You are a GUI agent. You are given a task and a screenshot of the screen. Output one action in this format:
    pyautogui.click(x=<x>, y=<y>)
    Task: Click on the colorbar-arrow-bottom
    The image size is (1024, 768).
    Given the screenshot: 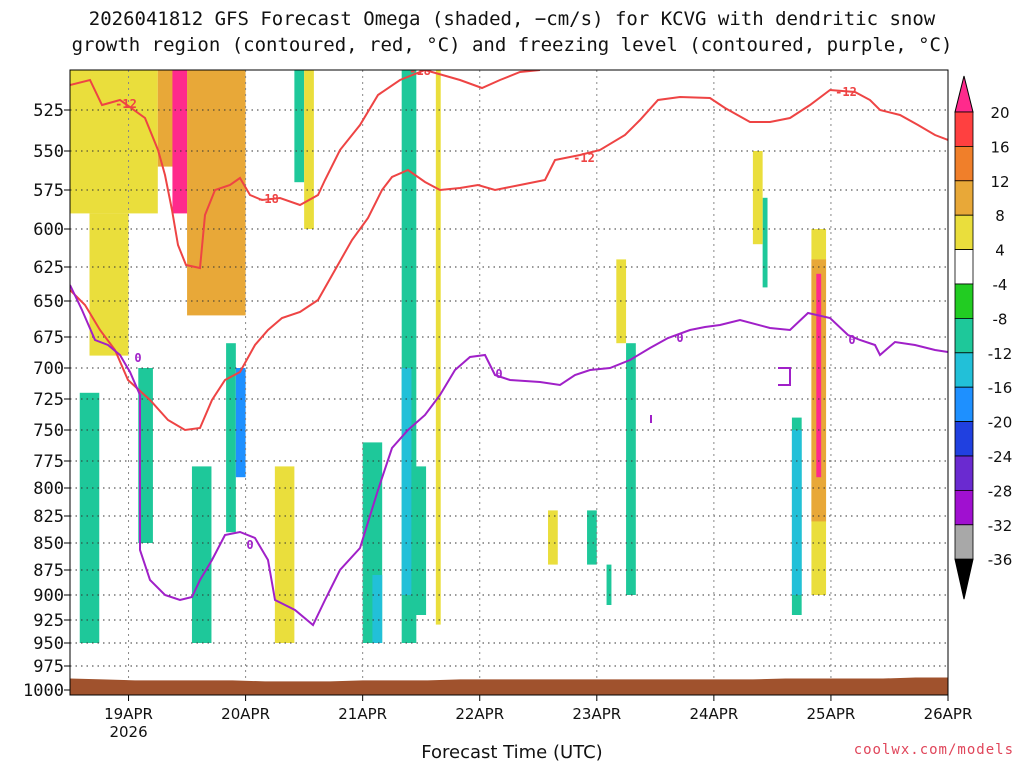 What is the action you would take?
    pyautogui.click(x=964, y=579)
    